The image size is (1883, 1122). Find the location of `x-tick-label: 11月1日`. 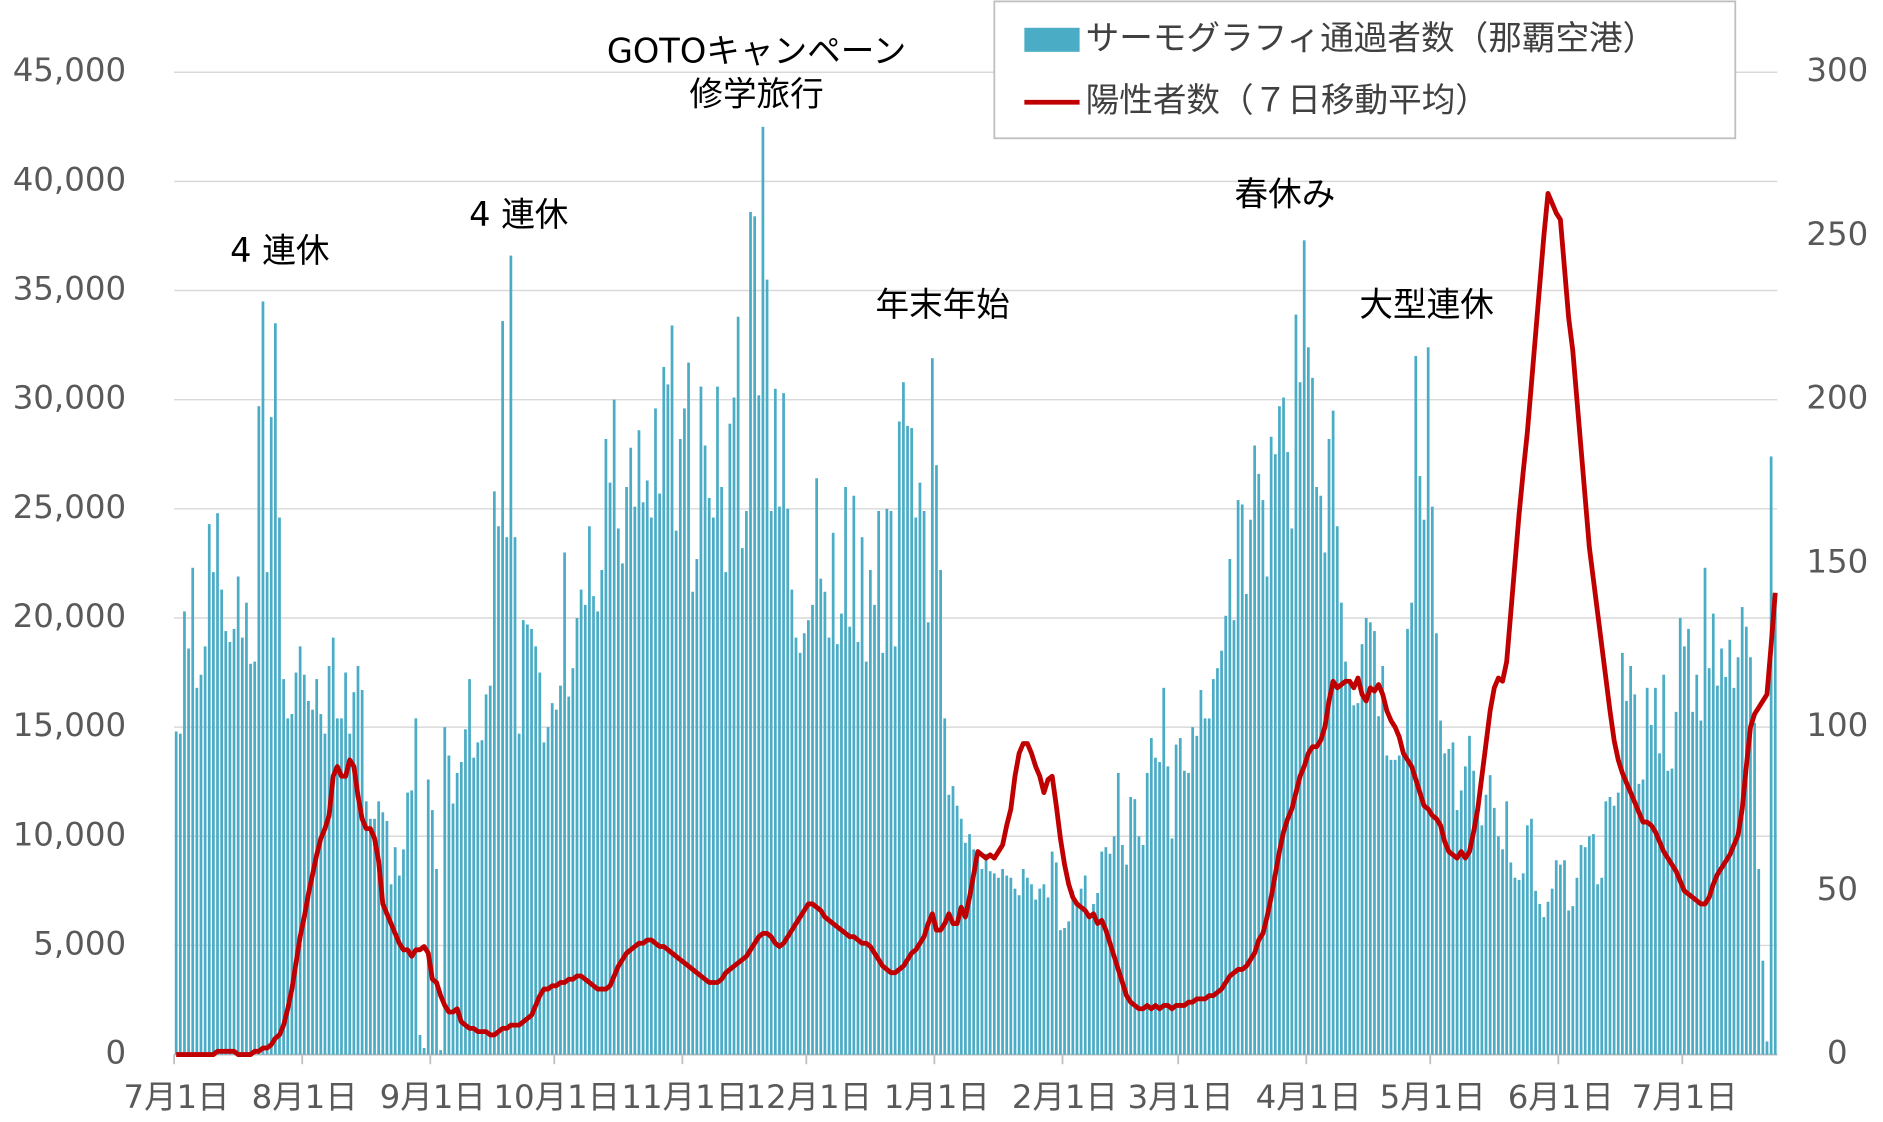

x-tick-label: 11月1日 is located at coordinates (684, 1097).